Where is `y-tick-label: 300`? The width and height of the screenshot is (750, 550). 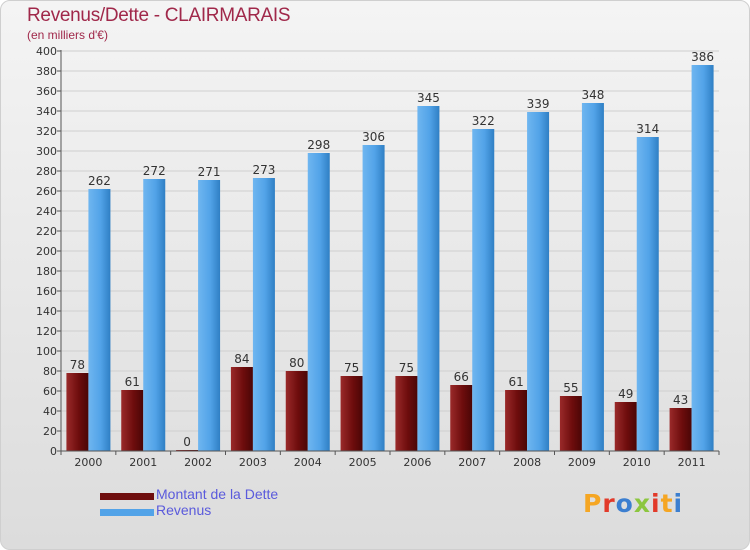
y-tick-label: 300 is located at coordinates (46, 151).